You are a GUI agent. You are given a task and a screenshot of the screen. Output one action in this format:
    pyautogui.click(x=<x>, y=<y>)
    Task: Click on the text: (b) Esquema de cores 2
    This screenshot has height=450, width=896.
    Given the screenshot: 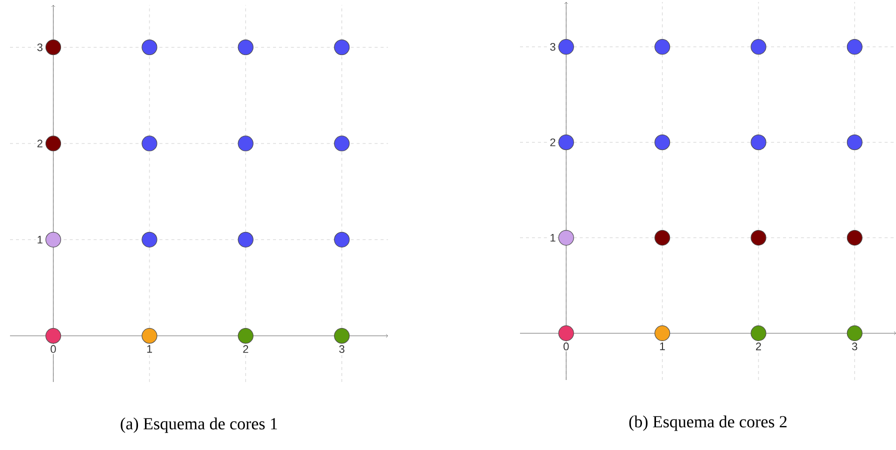 What is the action you would take?
    pyautogui.click(x=708, y=423)
    